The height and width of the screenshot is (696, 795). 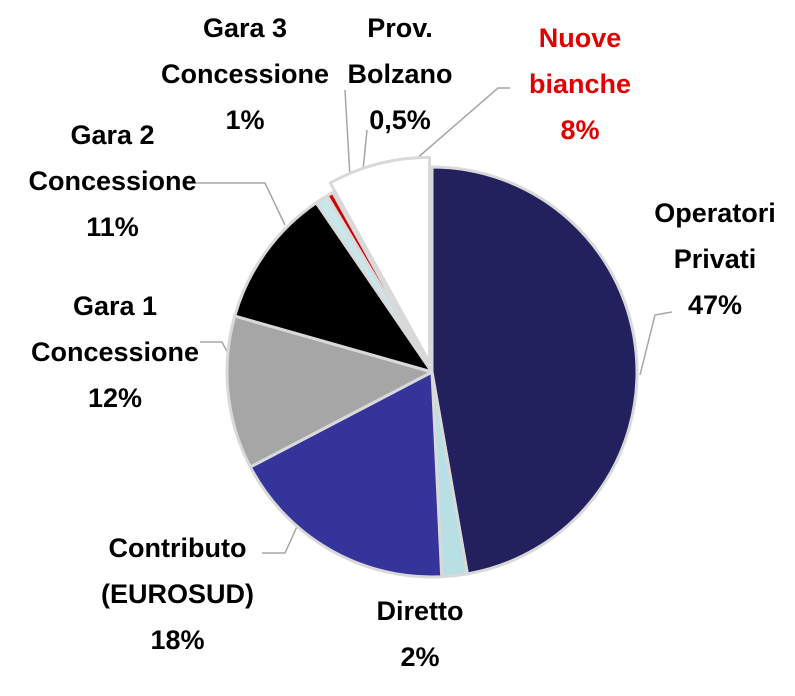 What do you see at coordinates (580, 61) in the screenshot?
I see `category-label: Nuove bianche` at bounding box center [580, 61].